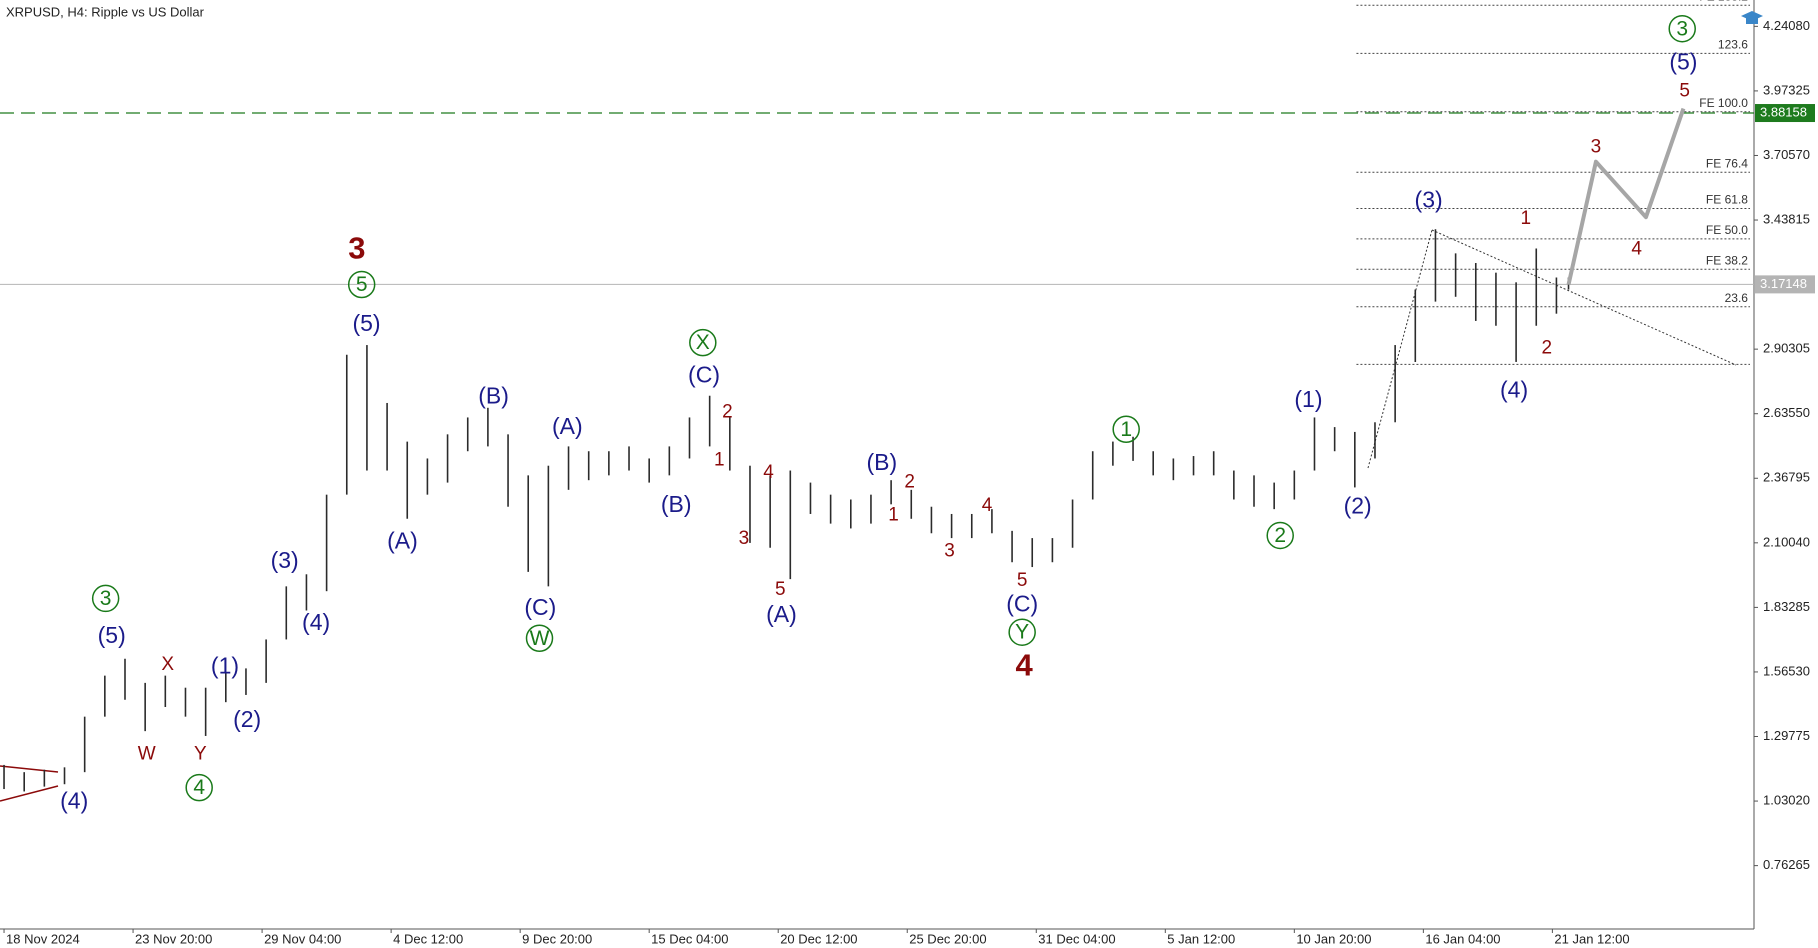 The height and width of the screenshot is (948, 1818). What do you see at coordinates (1786, 477) in the screenshot?
I see `y-tick-label: 2.36795` at bounding box center [1786, 477].